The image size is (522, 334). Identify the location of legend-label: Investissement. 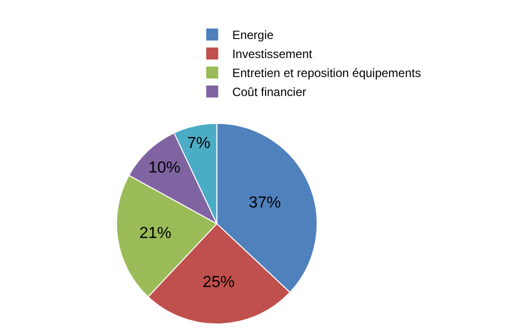
(272, 54).